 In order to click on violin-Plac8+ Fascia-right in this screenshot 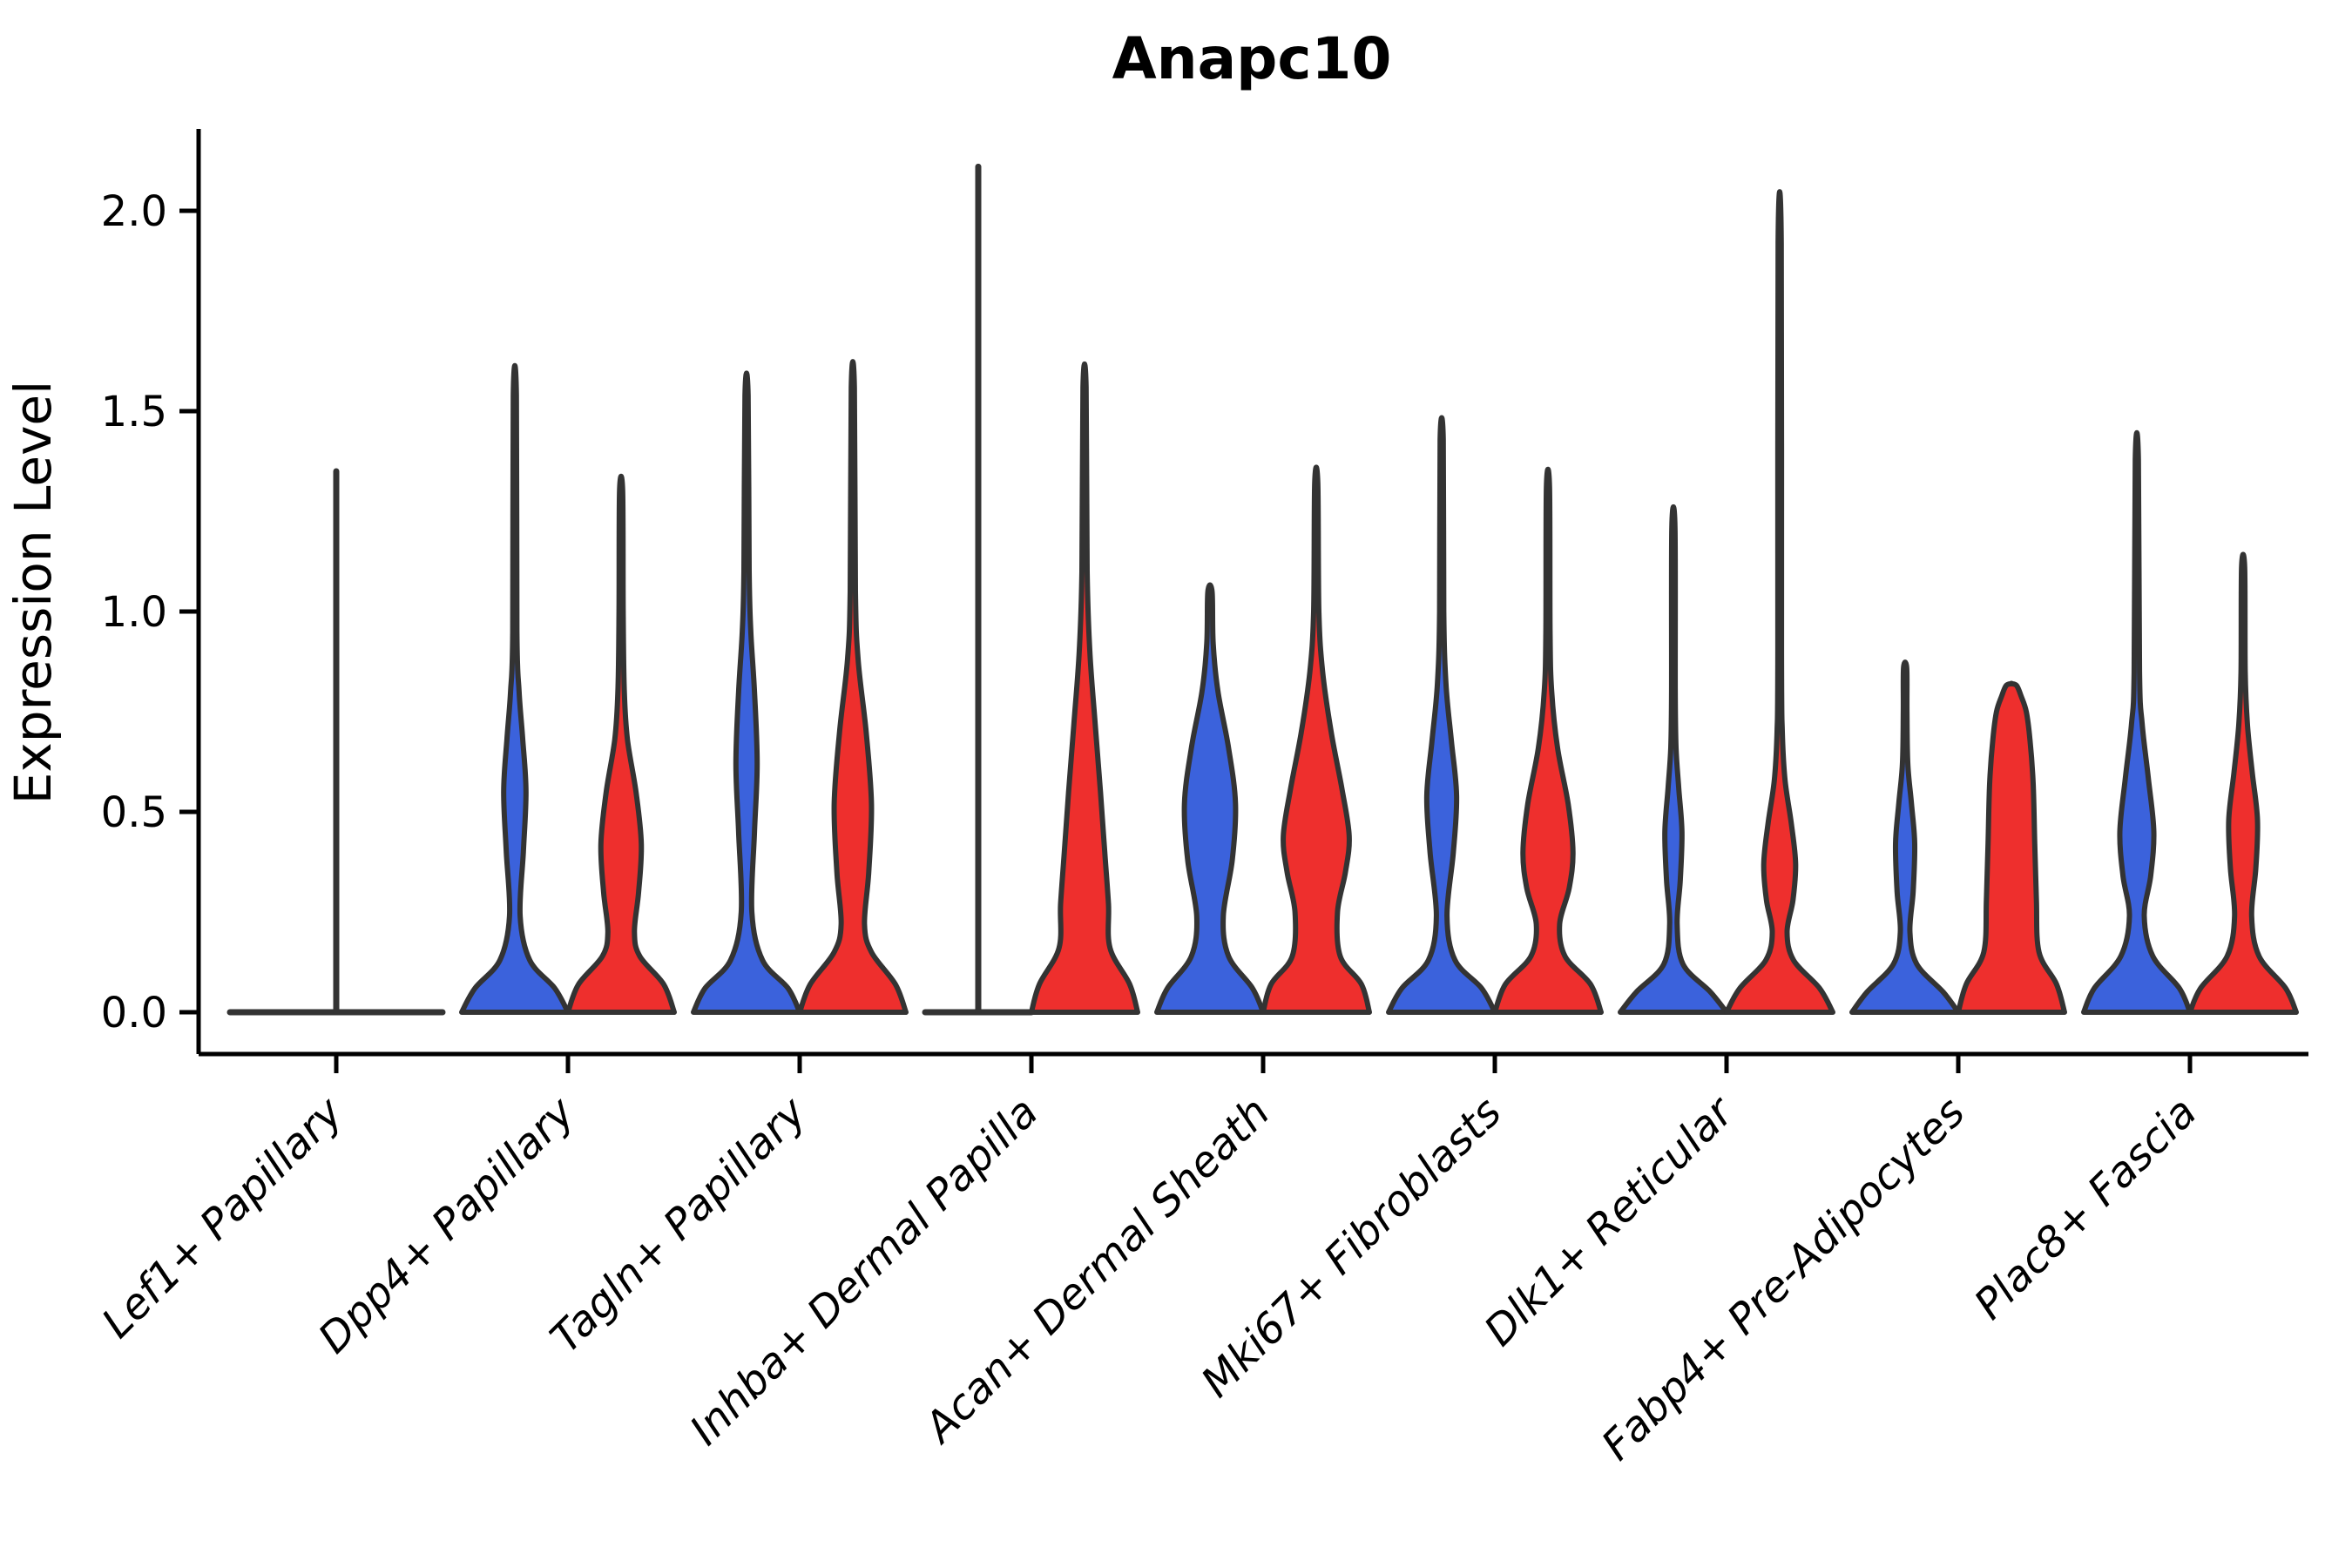, I will do `click(2243, 783)`.